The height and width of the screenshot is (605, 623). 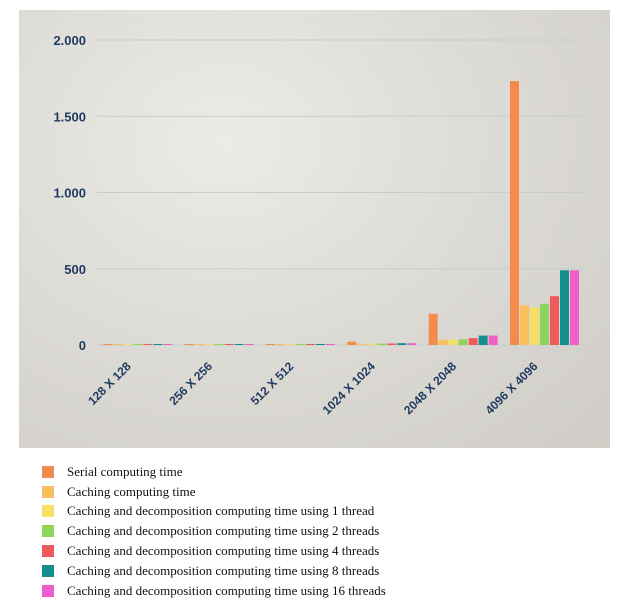 What do you see at coordinates (322, 492) in the screenshot?
I see `legend-item: Caching computing time` at bounding box center [322, 492].